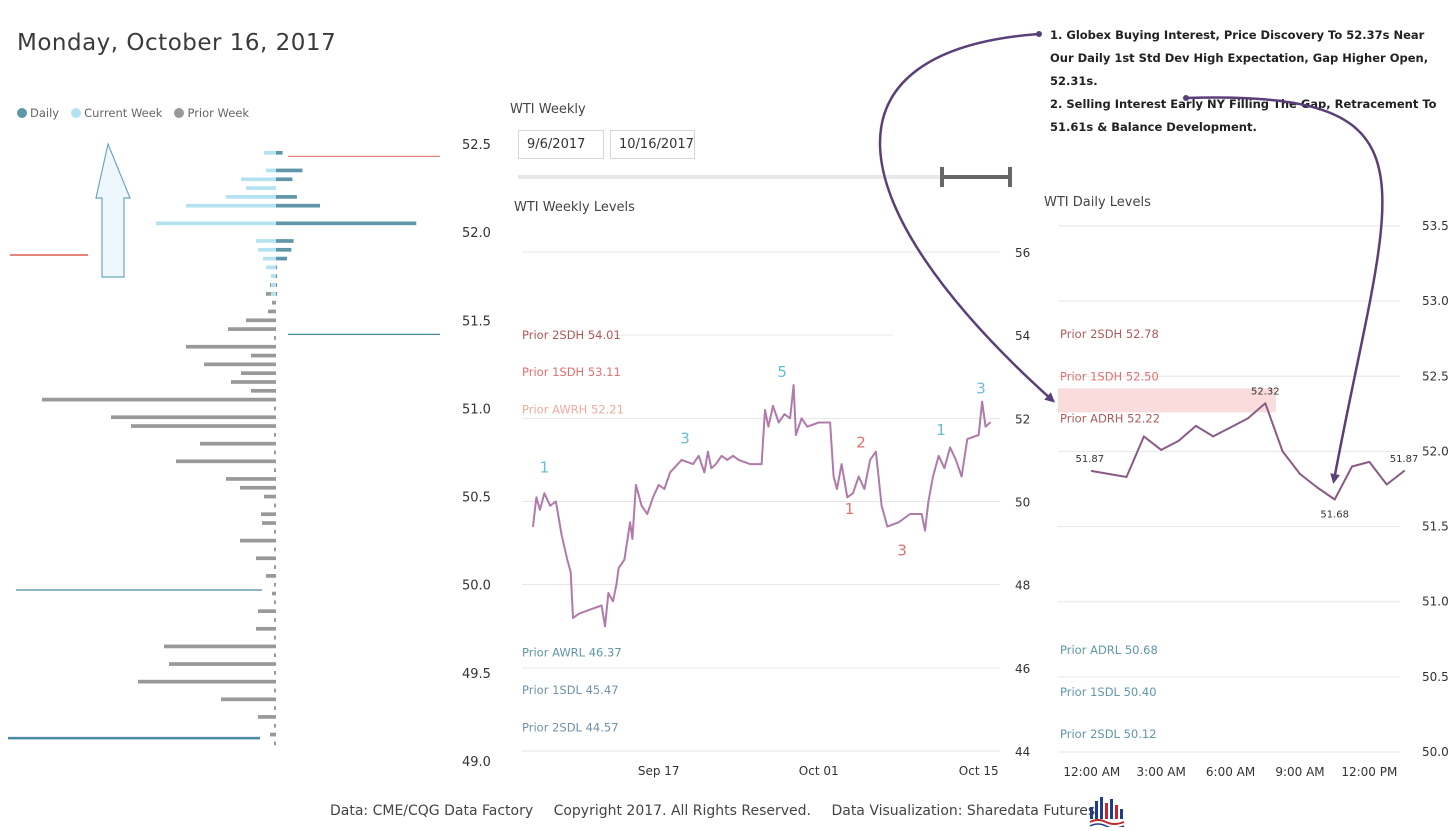  I want to click on weekly-y-tick: 52, so click(1022, 419).